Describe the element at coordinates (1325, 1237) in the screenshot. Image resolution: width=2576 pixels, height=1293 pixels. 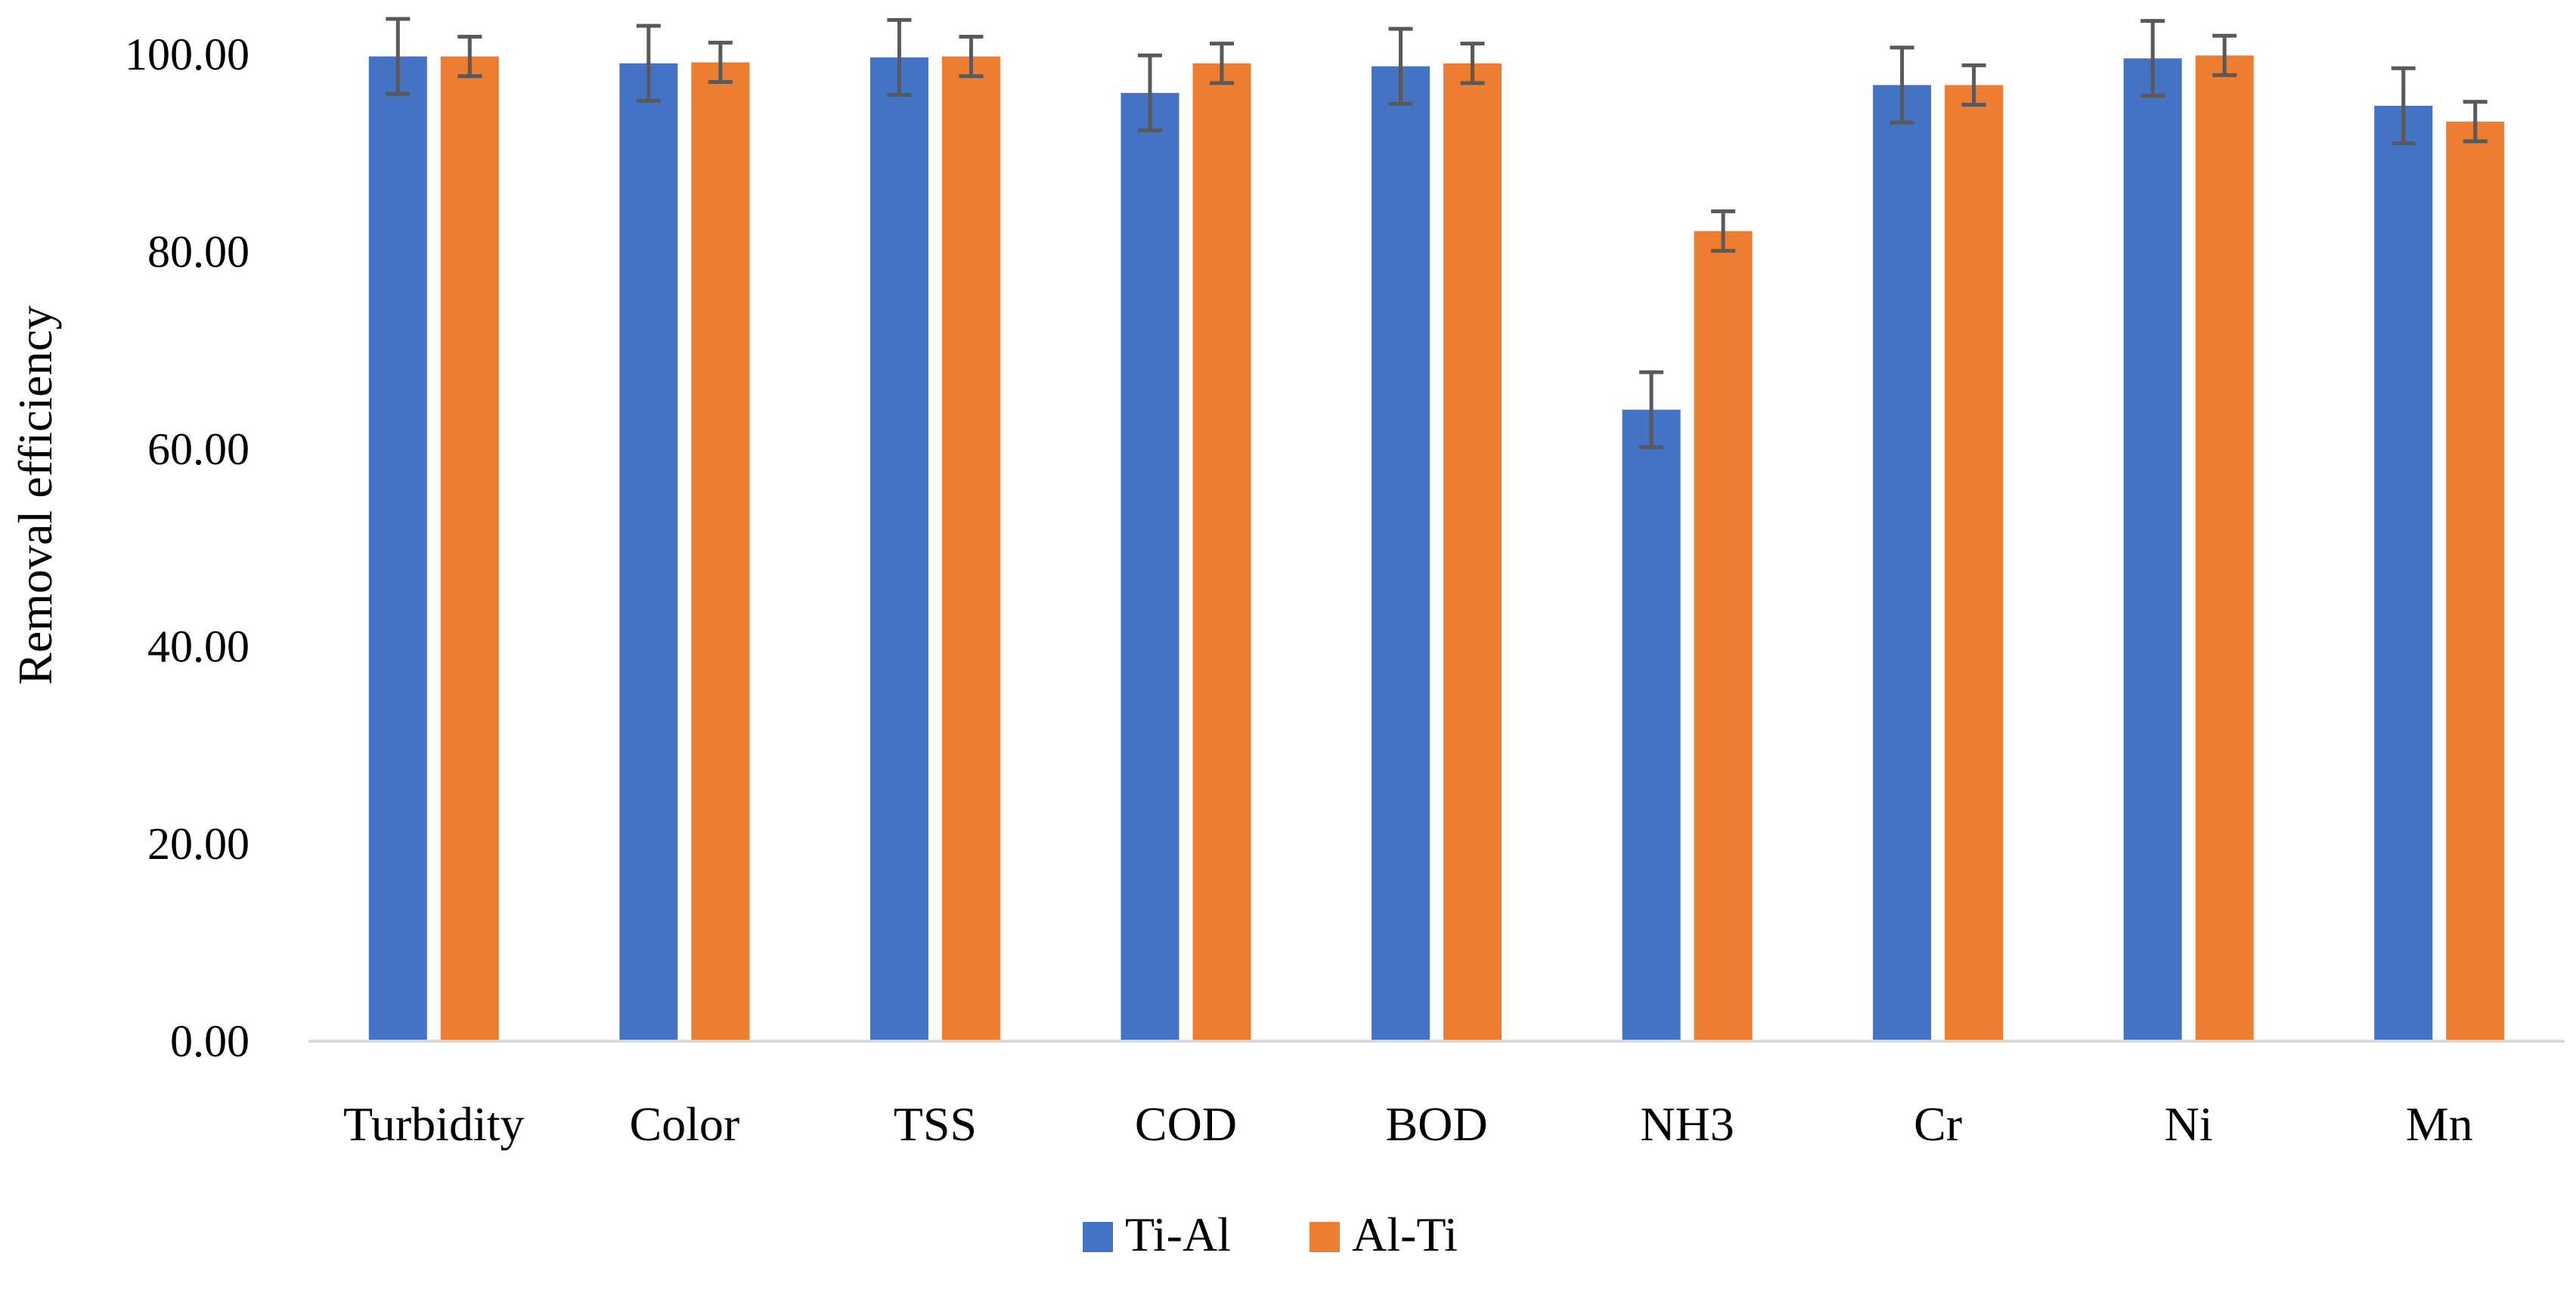
I see `legend-swatch-al-ti` at that location.